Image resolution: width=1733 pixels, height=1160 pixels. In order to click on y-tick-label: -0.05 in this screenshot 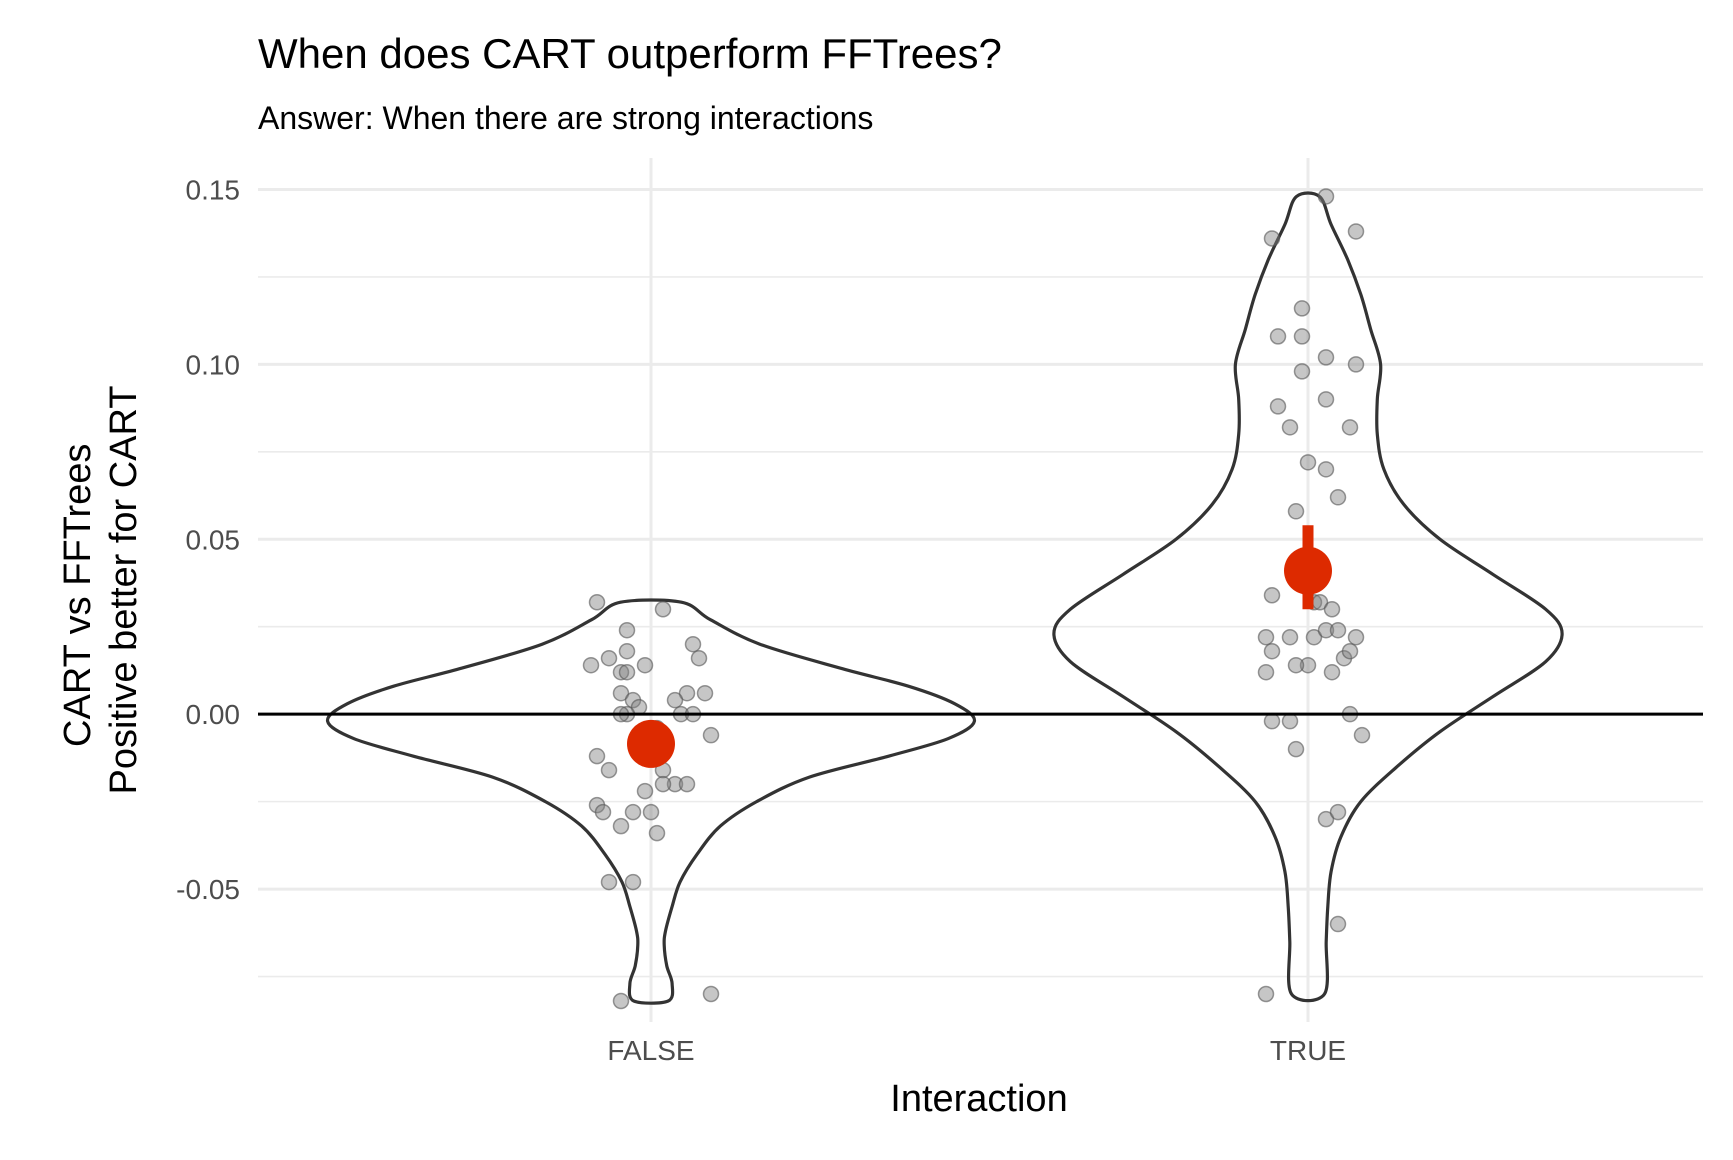, I will do `click(208, 889)`.